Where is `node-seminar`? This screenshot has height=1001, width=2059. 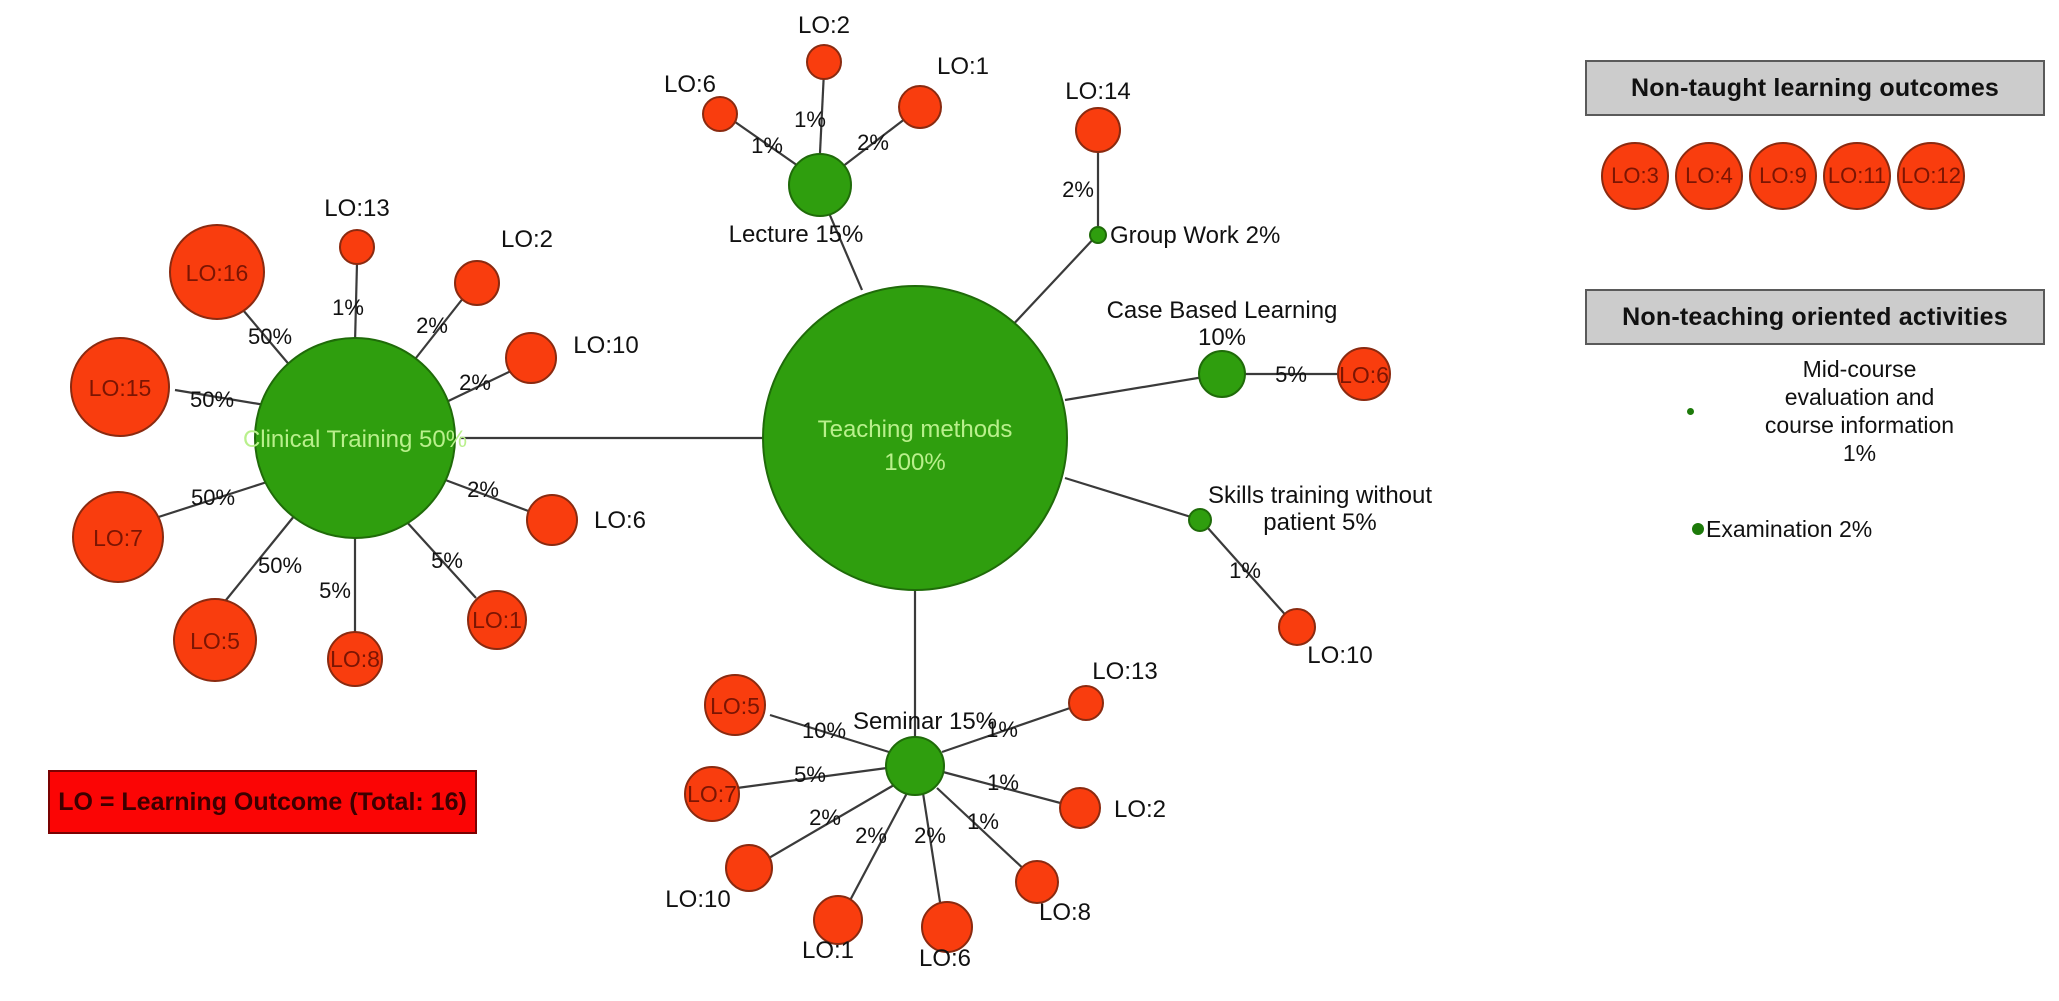 node-seminar is located at coordinates (915, 766).